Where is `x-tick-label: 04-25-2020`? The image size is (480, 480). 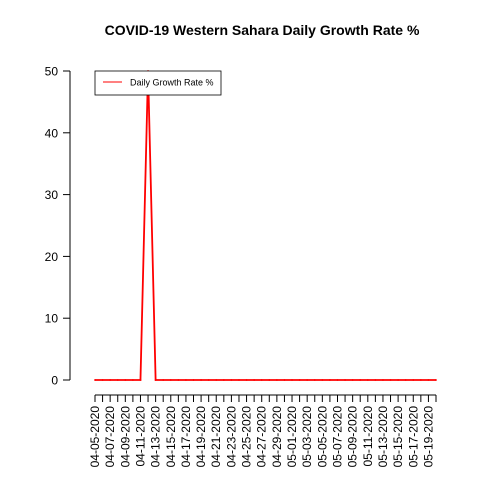
x-tick-label: 04-25-2020 is located at coordinates (247, 437).